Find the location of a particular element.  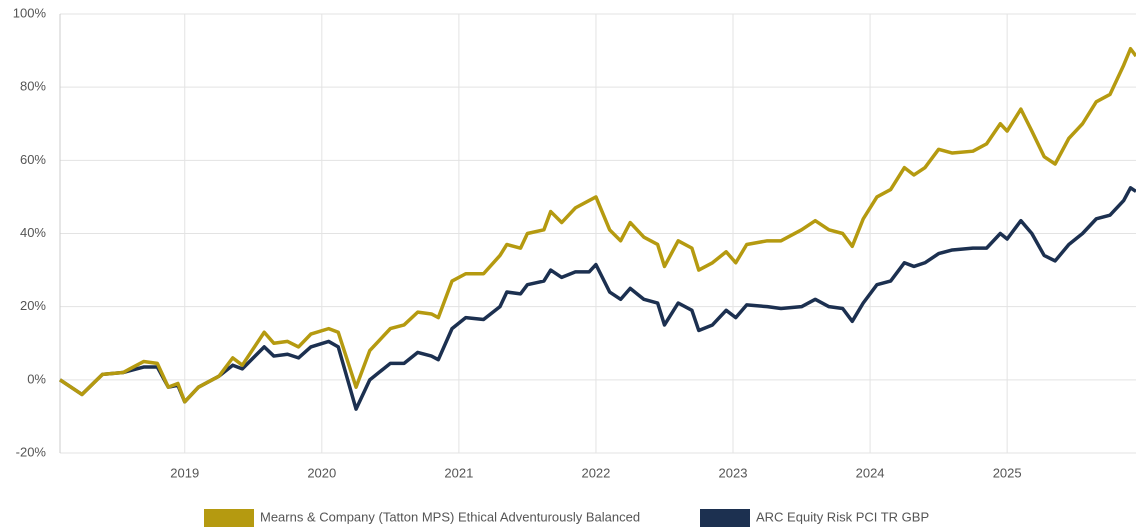

x-tick-label: 2024 is located at coordinates (870, 472).